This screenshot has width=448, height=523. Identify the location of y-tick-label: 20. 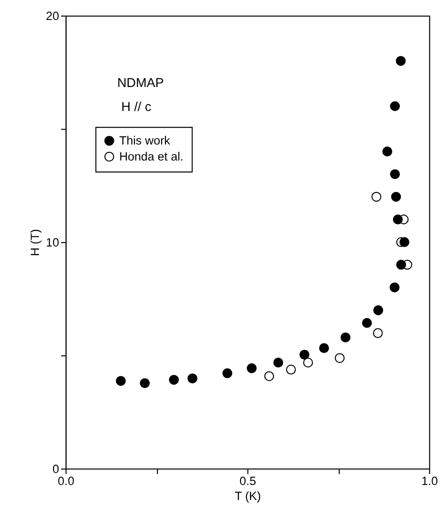
(53, 16).